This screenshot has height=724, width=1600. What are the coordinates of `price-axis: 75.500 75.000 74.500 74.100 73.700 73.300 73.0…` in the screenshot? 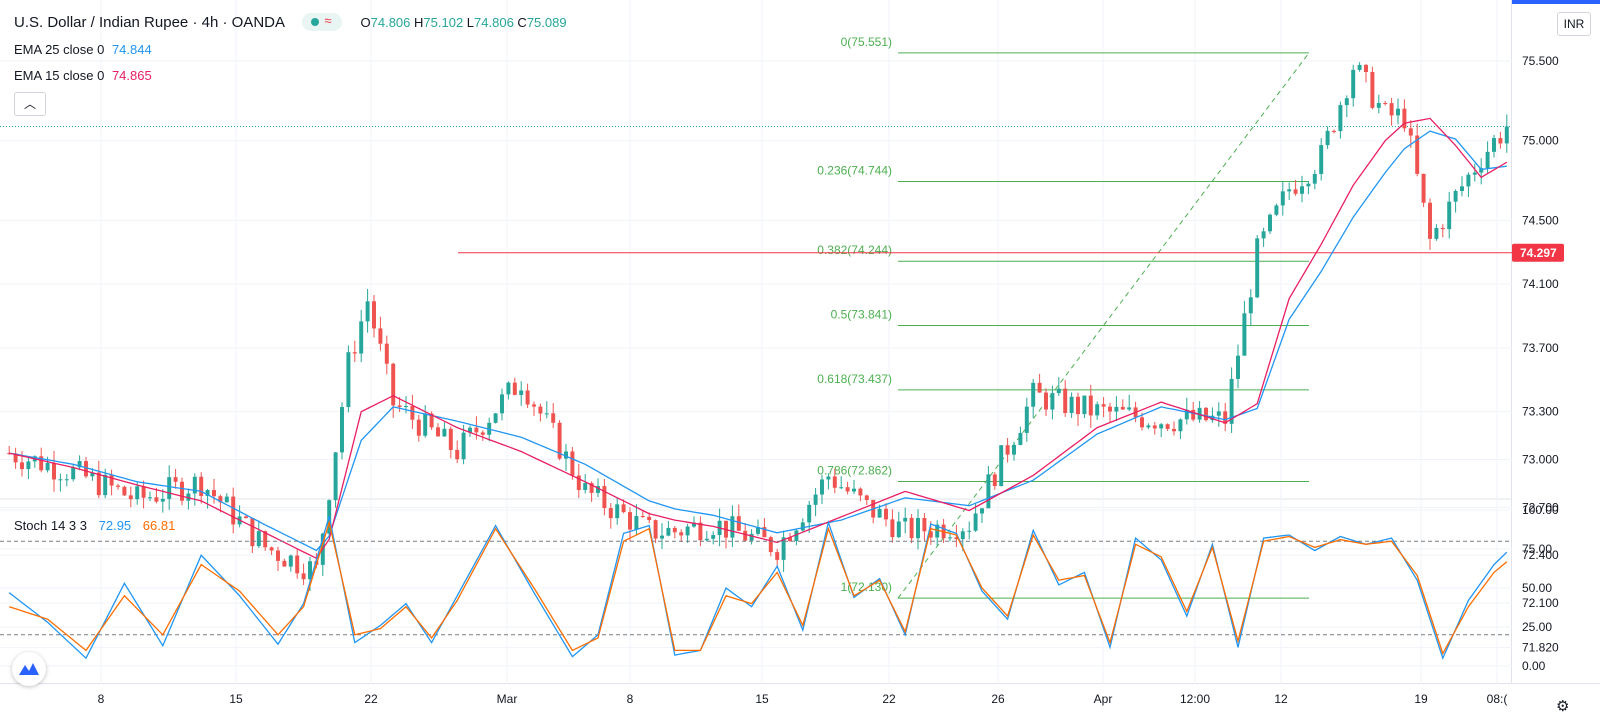 It's located at (1538, 363).